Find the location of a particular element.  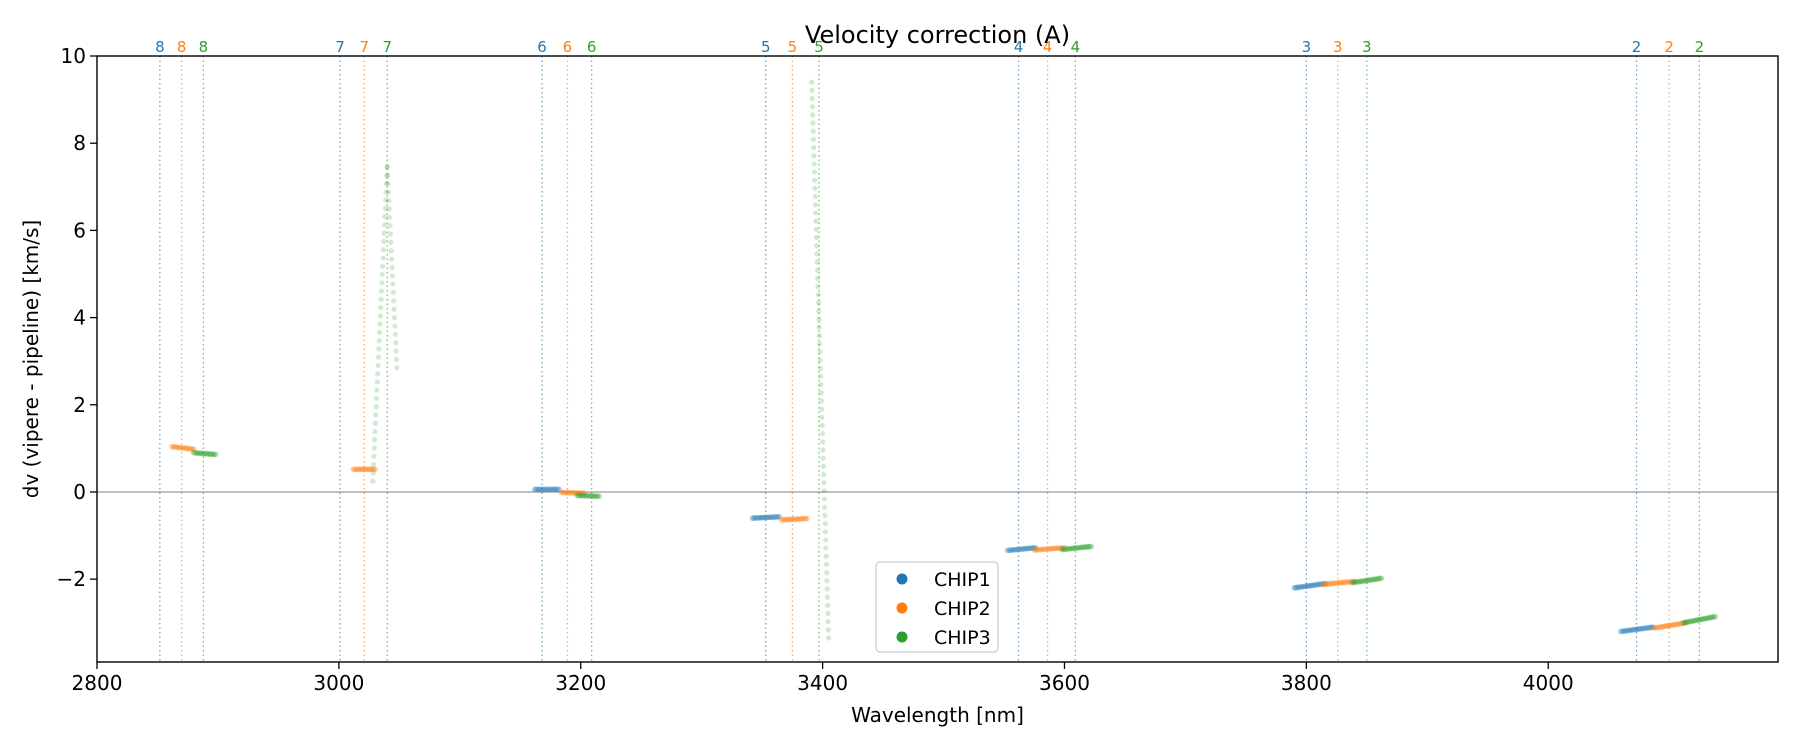

order-label-3-chip1: 3 is located at coordinates (1307, 47).